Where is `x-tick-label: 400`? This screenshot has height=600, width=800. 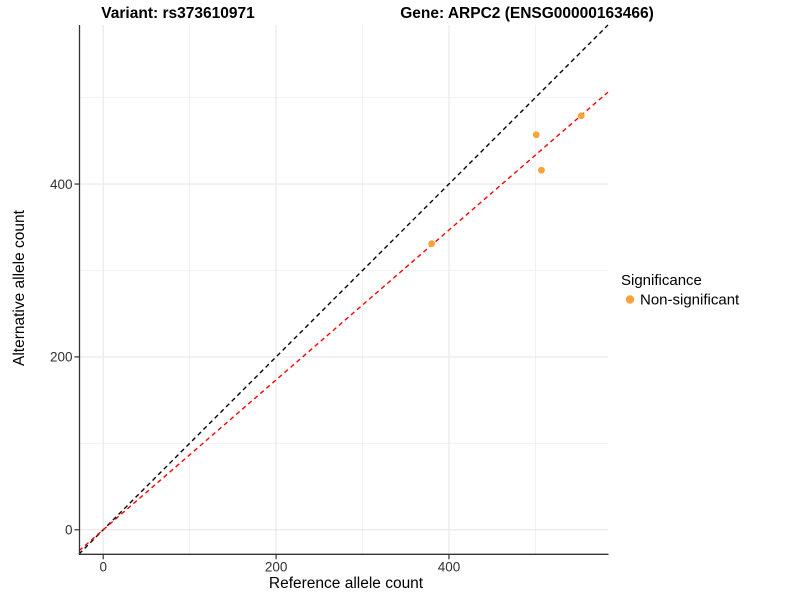
x-tick-label: 400 is located at coordinates (449, 567).